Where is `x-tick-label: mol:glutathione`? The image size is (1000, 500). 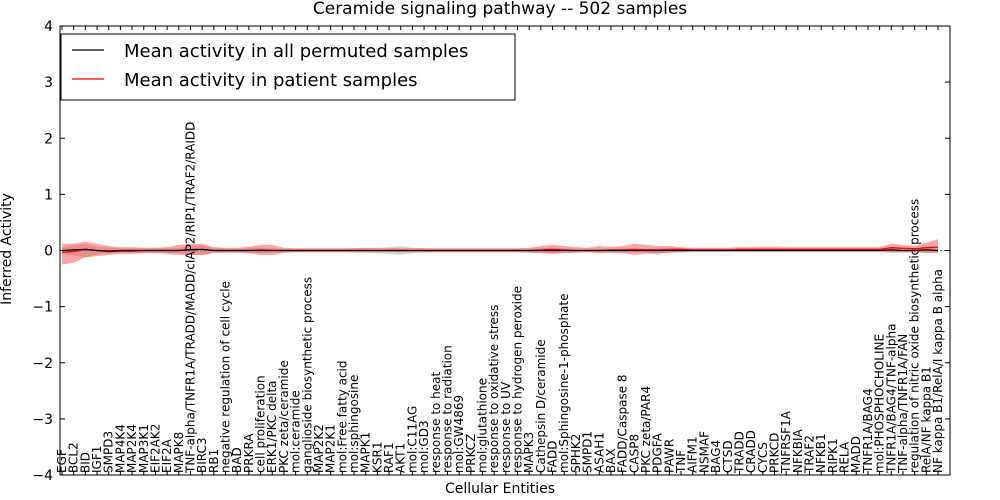
x-tick-label: mol:glutathione is located at coordinates (483, 425).